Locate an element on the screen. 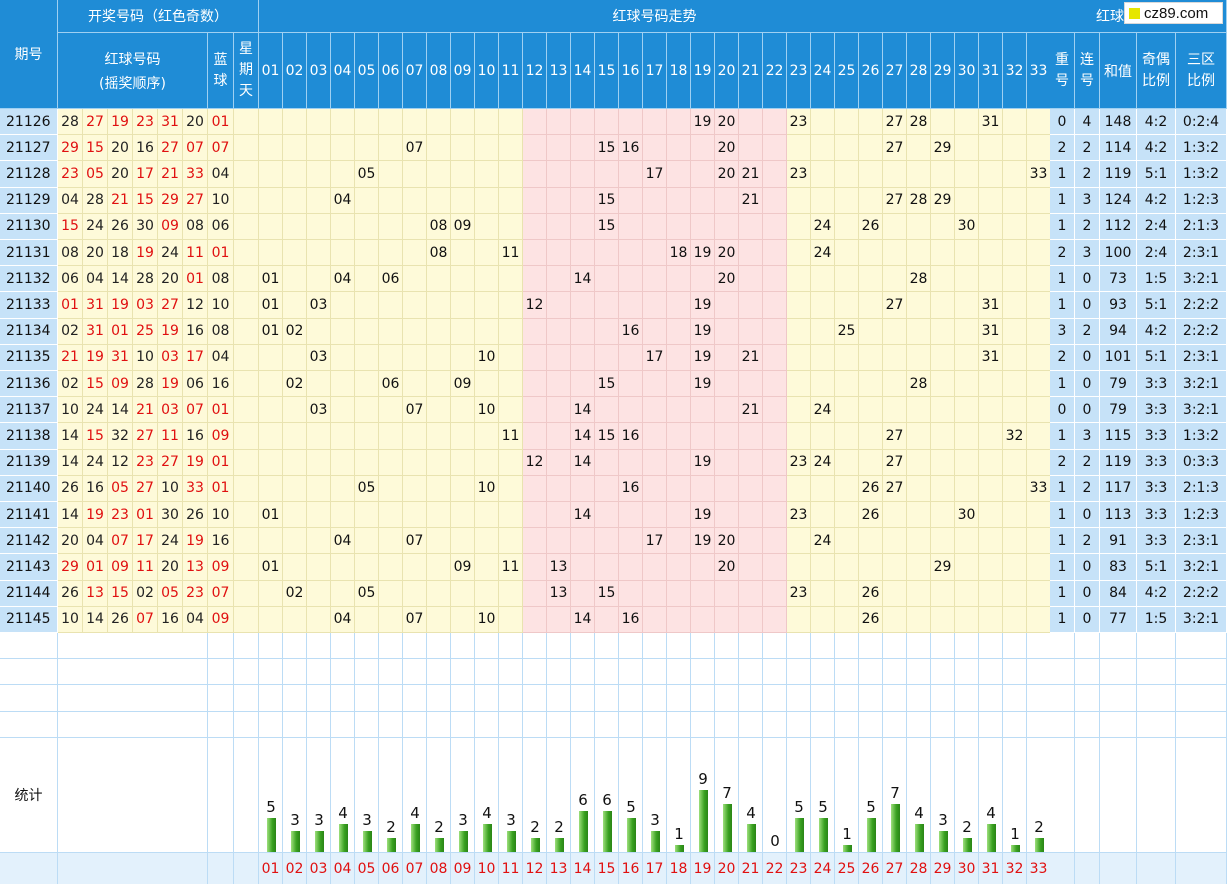 The width and height of the screenshot is (1227, 884). draw-red-number: 23 is located at coordinates (120, 515).